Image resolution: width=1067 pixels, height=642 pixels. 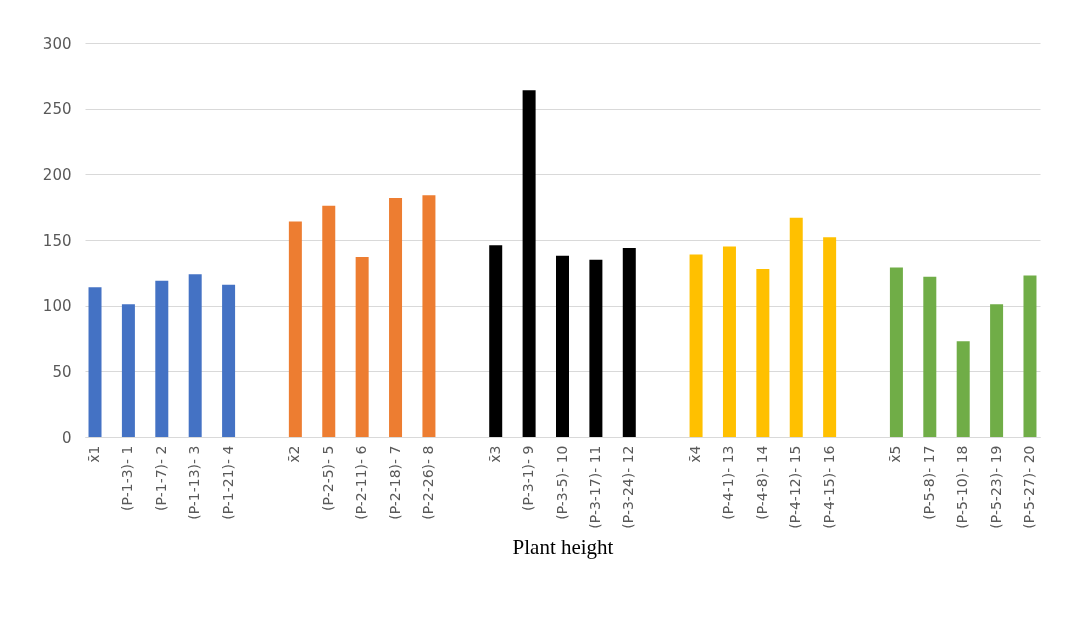 I want to click on x-tick-label: (P-1-13)- 3, so click(x=194, y=482).